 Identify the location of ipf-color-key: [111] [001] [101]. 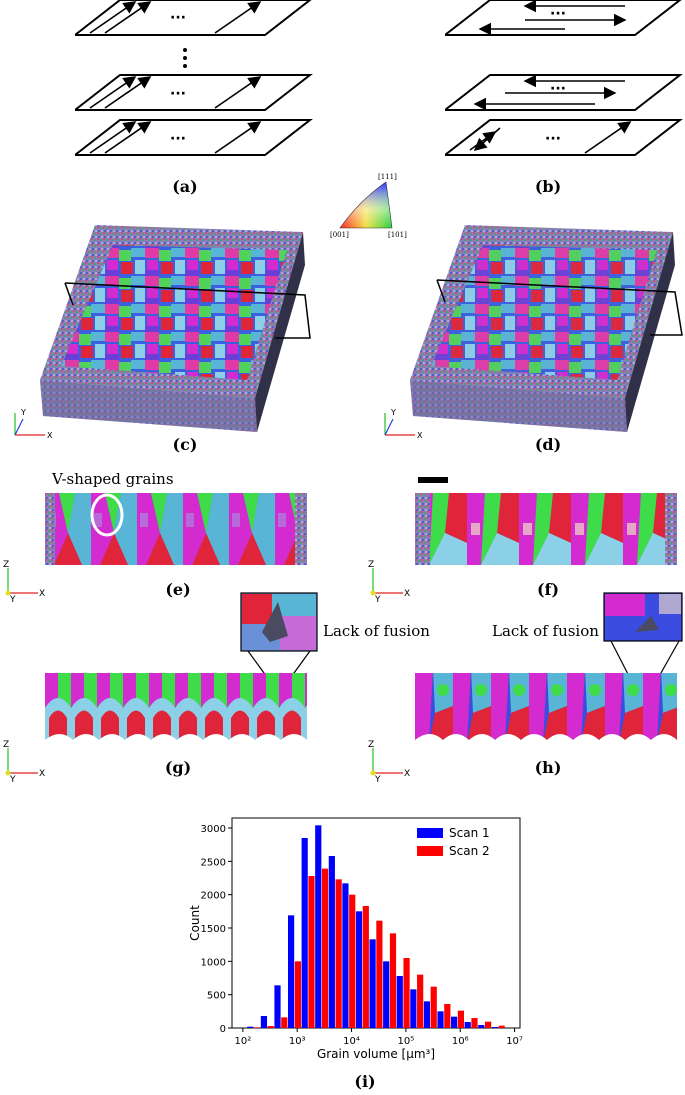
(368, 206).